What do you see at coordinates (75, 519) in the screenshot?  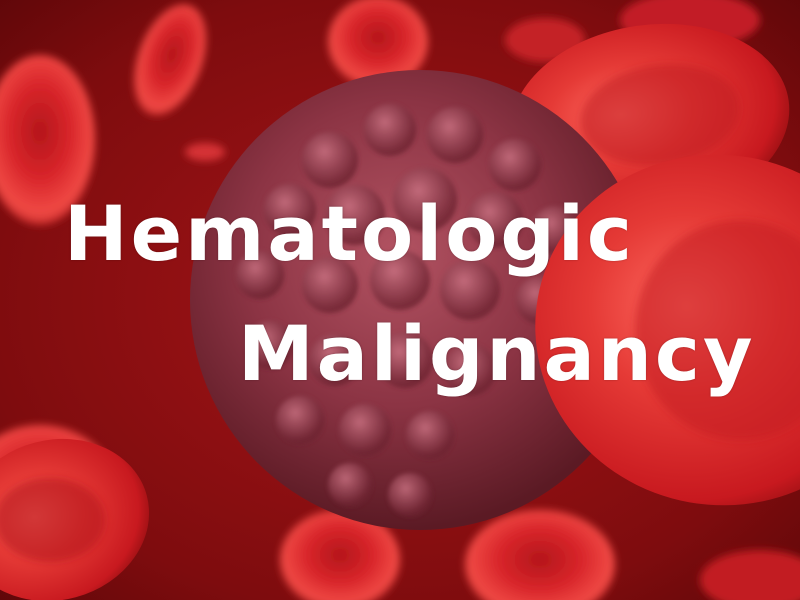 I see `red-cell-bottom-left` at bounding box center [75, 519].